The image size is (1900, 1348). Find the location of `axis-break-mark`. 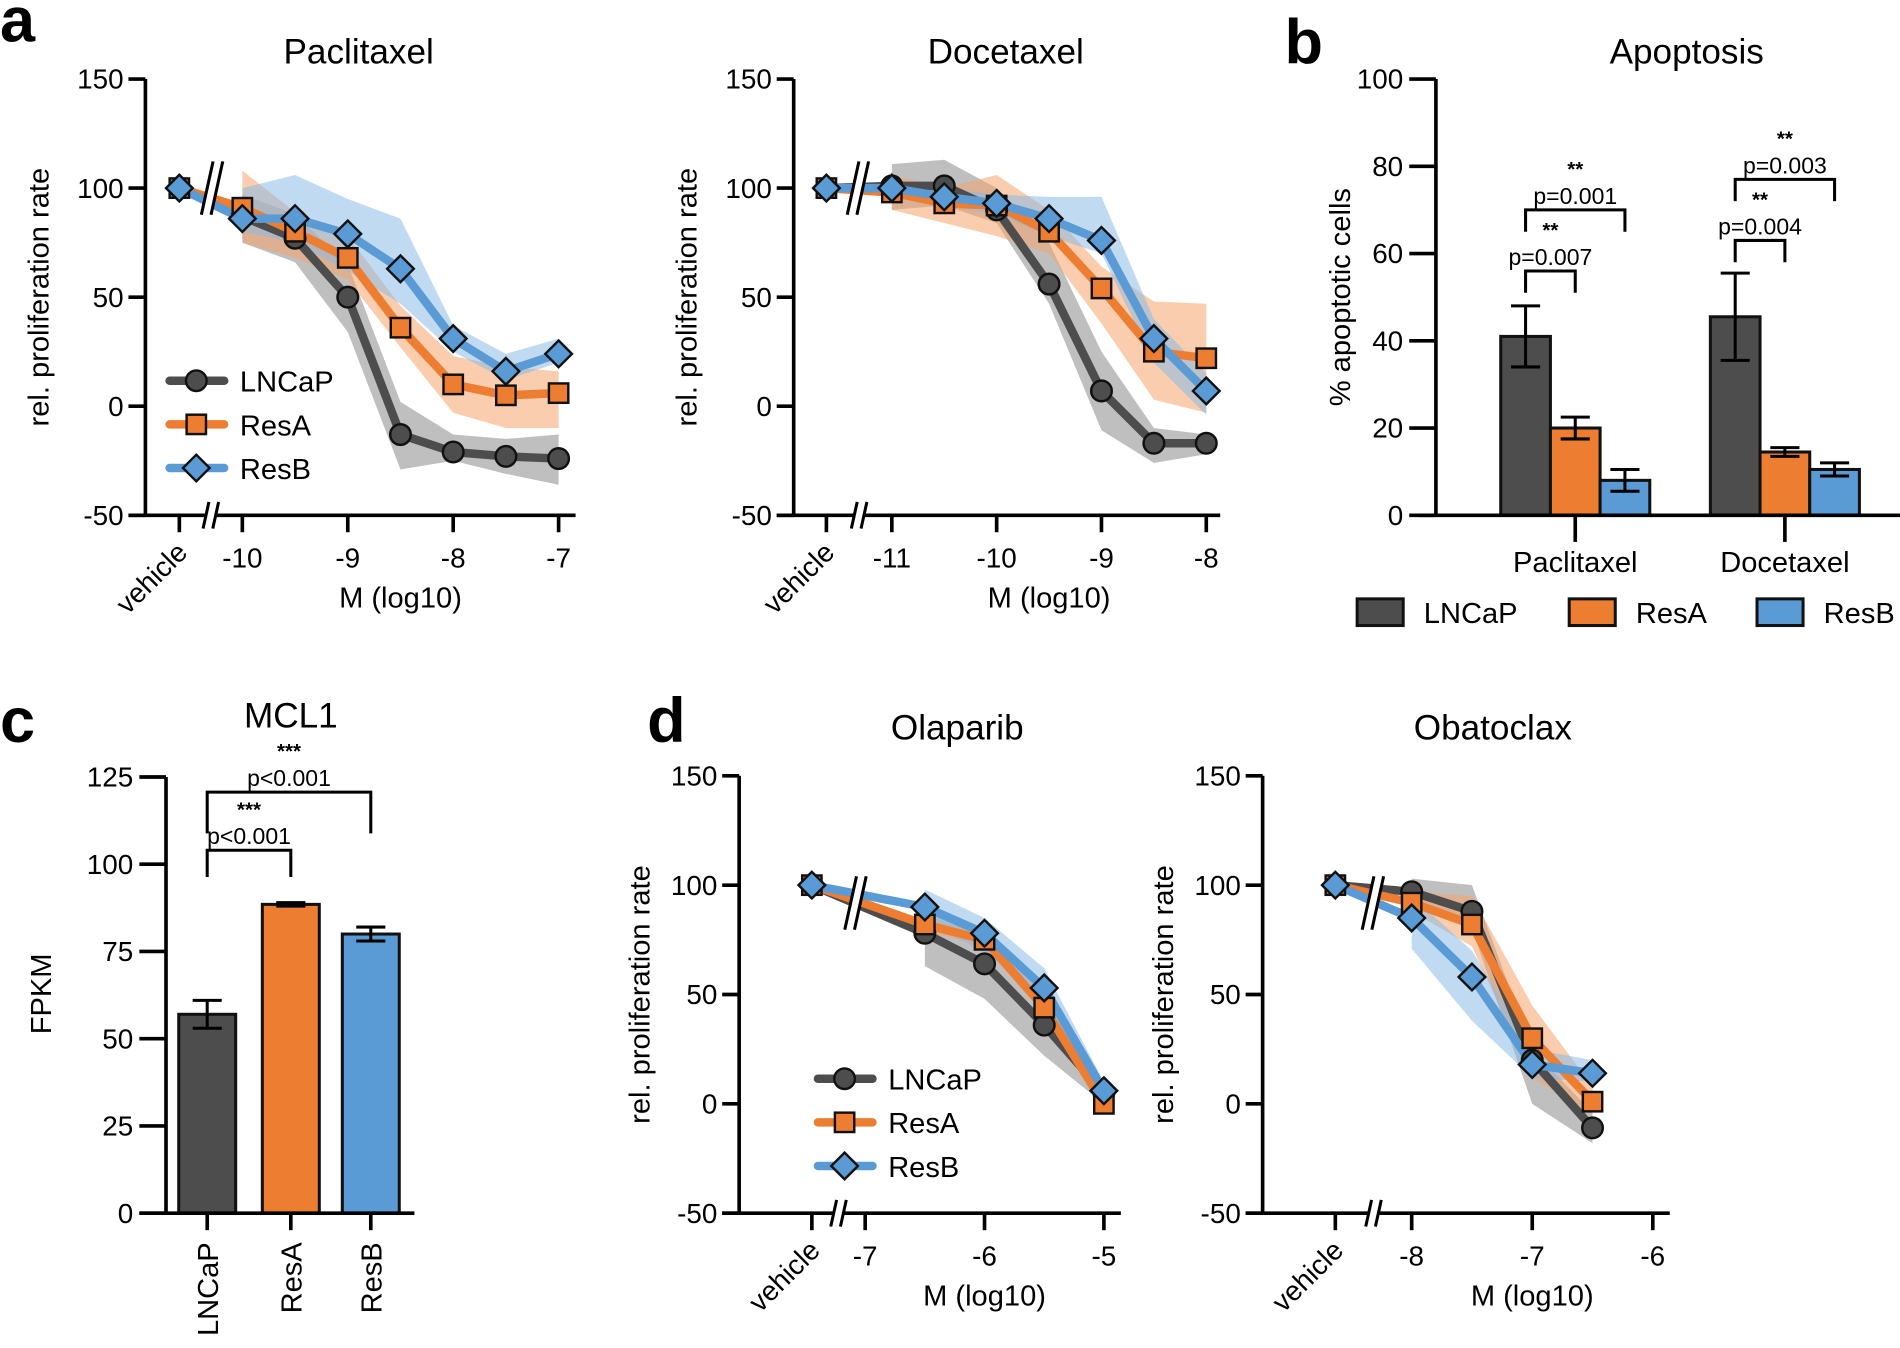

axis-break-mark is located at coordinates (858, 188).